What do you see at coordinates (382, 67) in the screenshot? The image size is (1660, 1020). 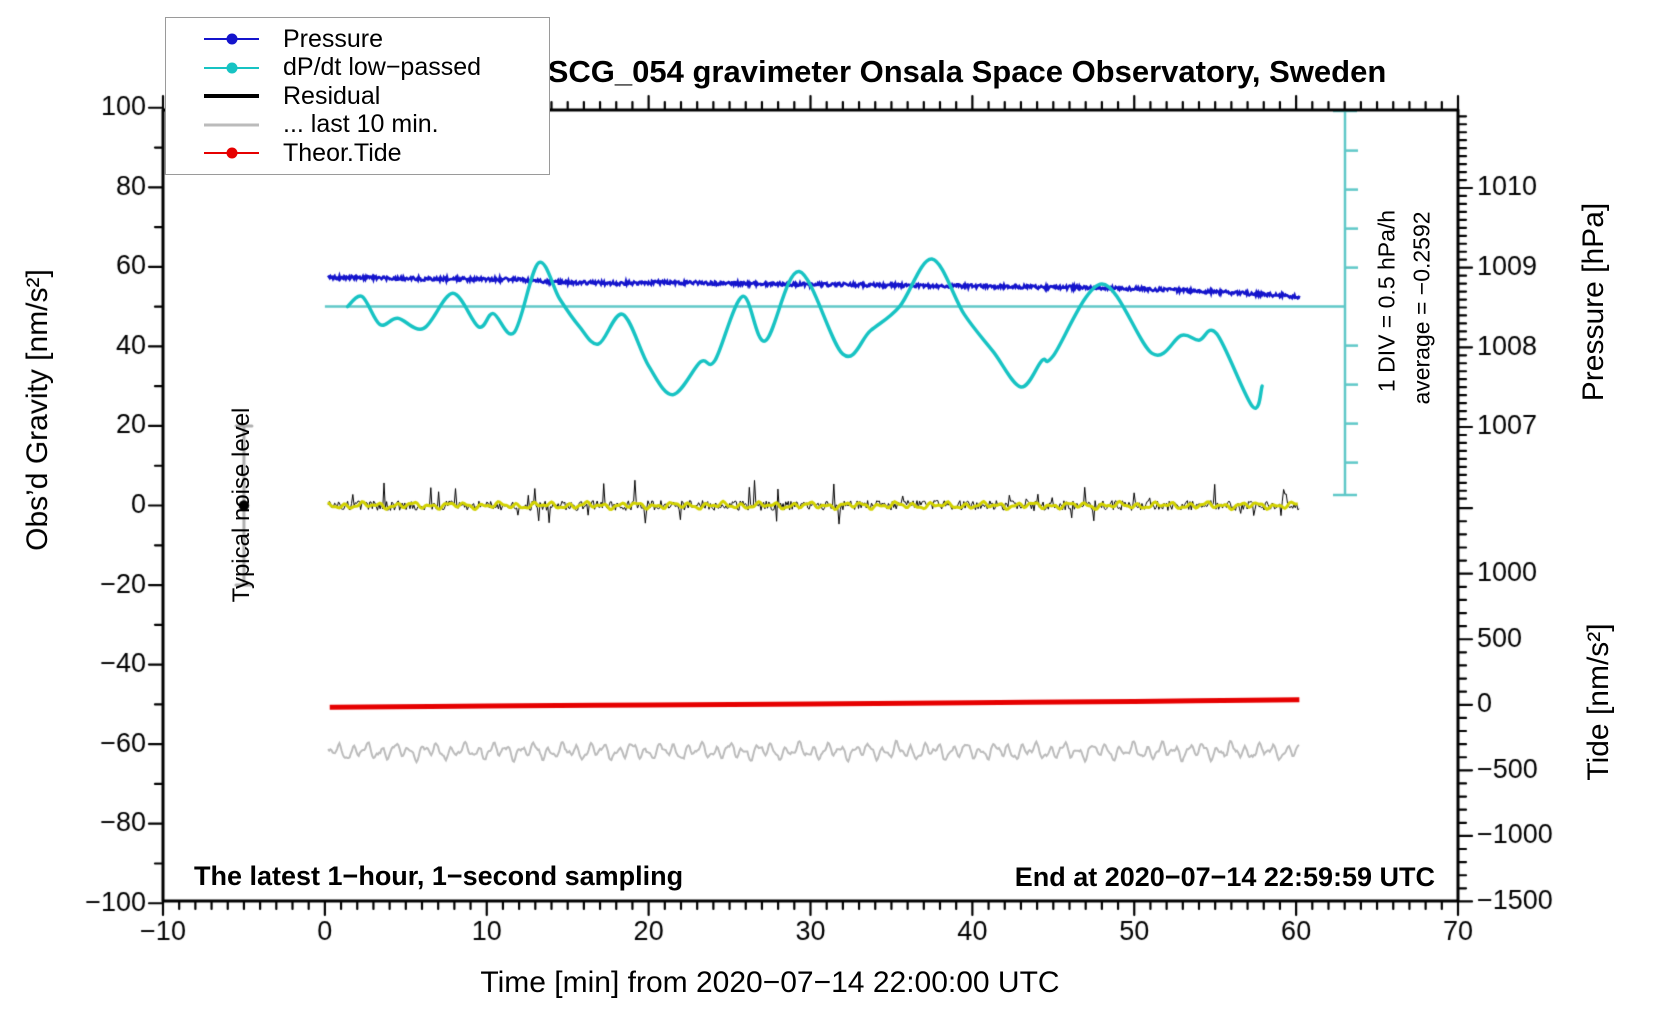 I see `legend-item-label: dP/dt low−passed` at bounding box center [382, 67].